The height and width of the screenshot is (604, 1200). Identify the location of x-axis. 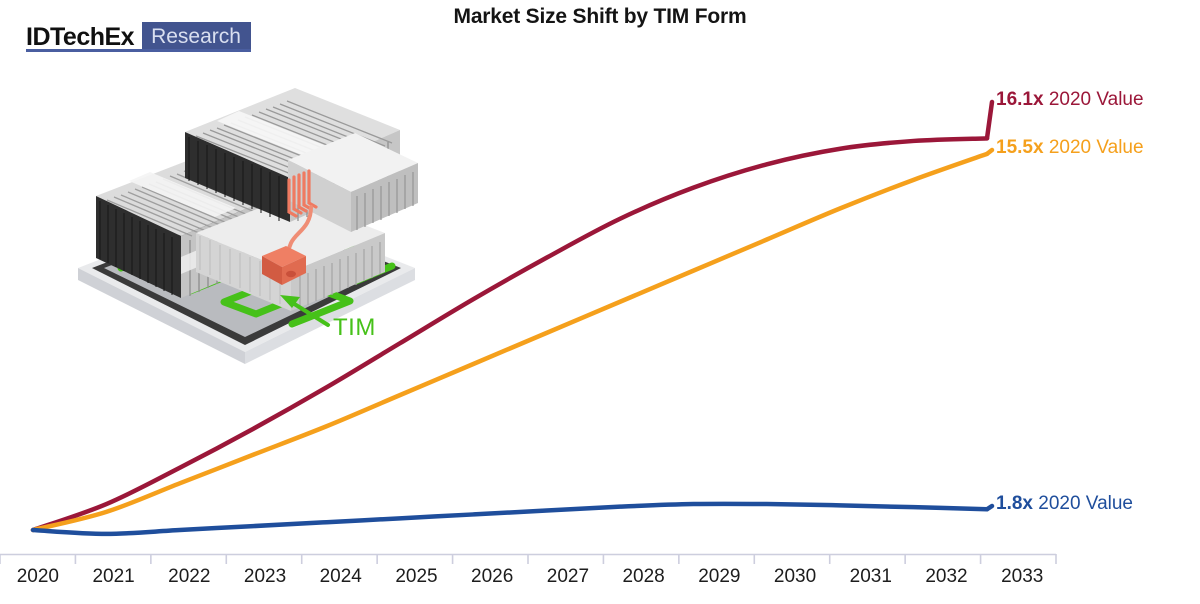
(528, 558).